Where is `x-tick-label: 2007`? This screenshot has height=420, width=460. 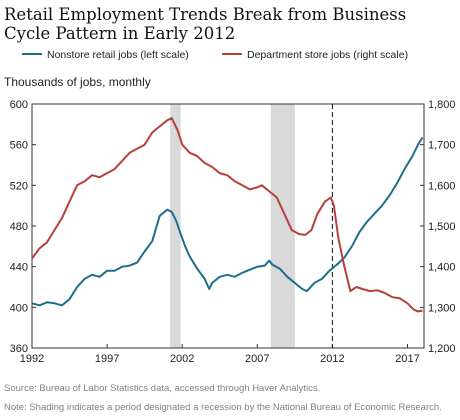
x-tick-label: 2007 is located at coordinates (257, 359).